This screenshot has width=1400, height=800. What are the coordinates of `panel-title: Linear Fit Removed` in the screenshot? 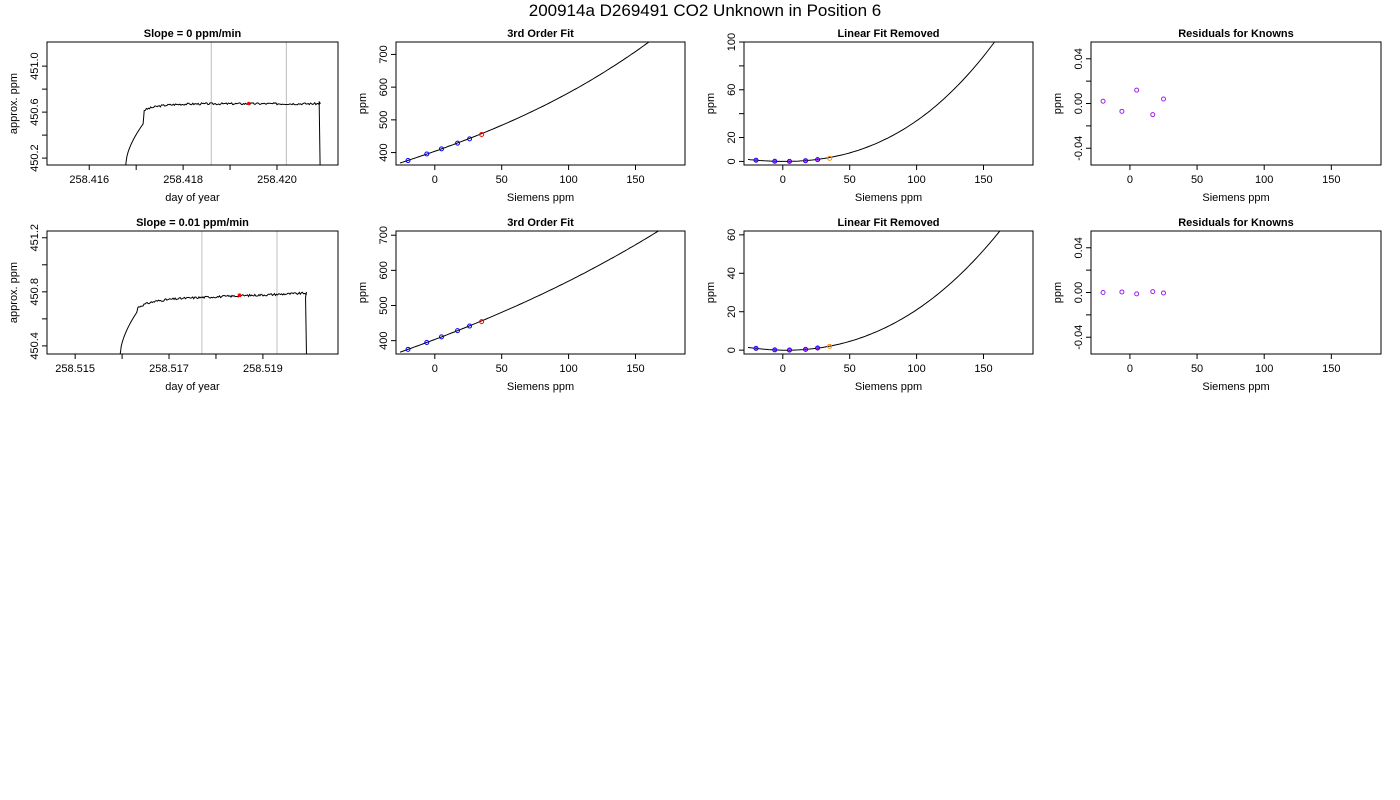 It's located at (888, 34).